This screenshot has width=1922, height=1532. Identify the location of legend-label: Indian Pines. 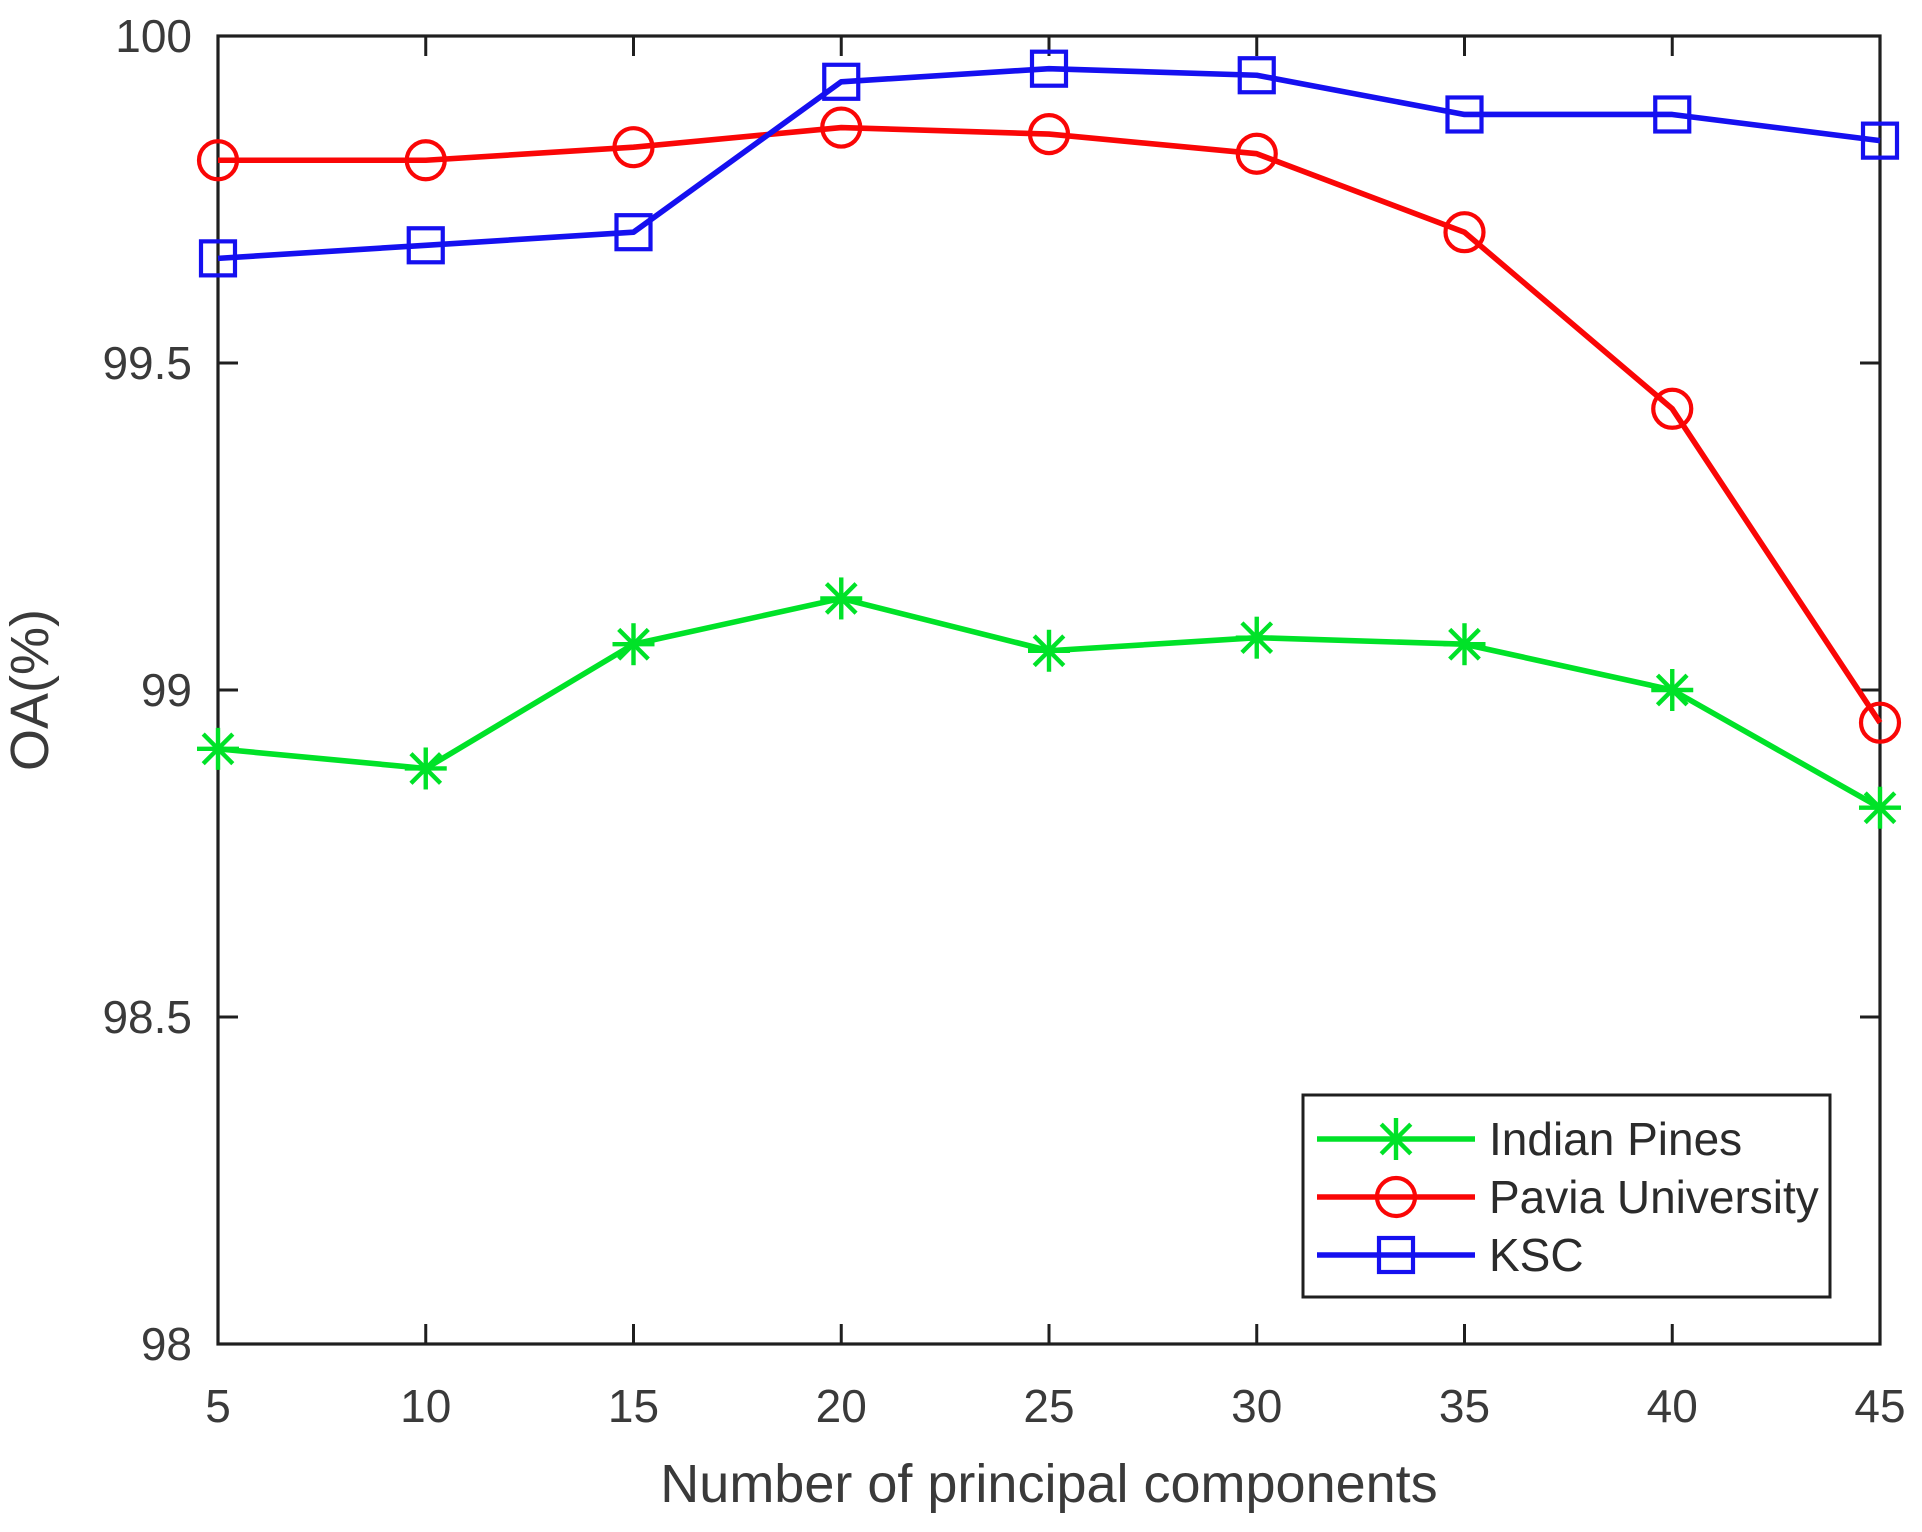
(1615, 1139).